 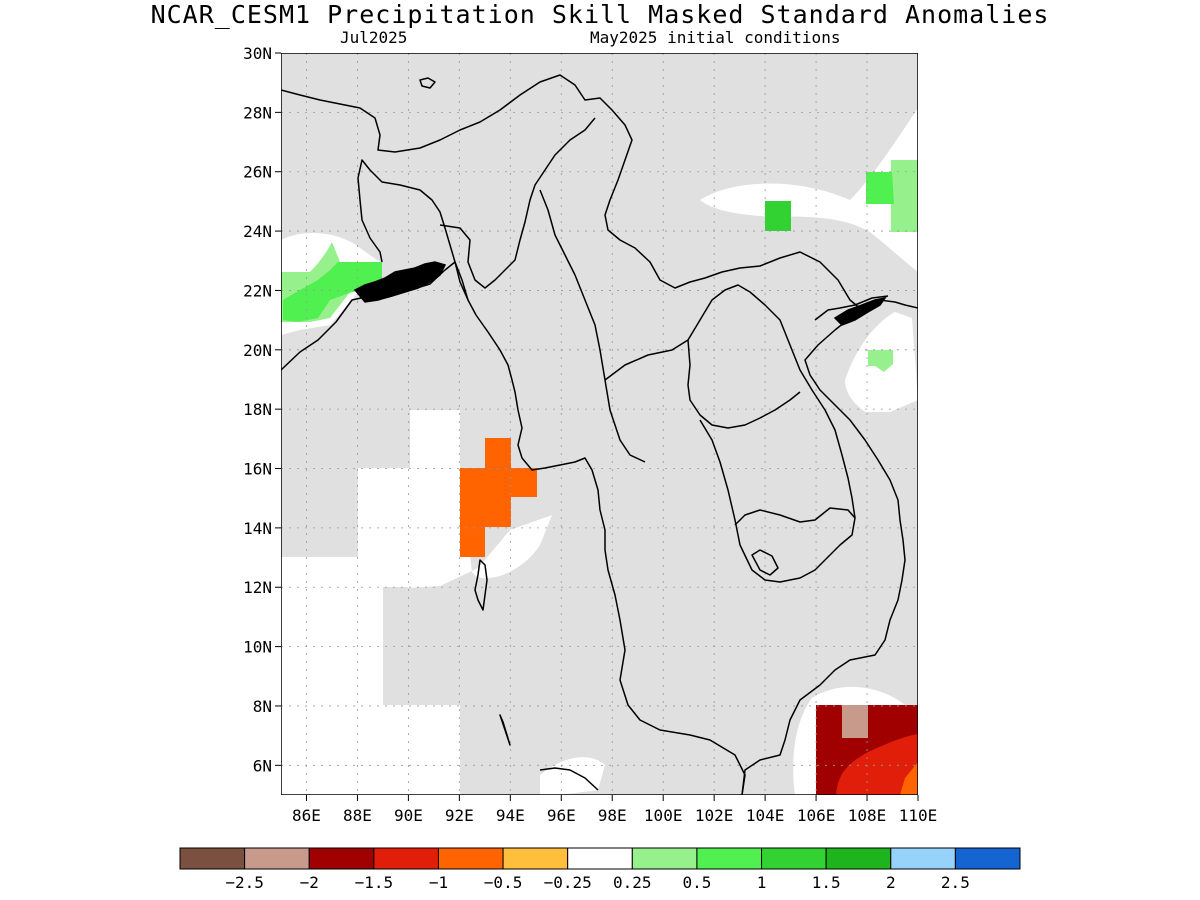 I want to click on lon-tick-label: 100E, so click(x=663, y=815).